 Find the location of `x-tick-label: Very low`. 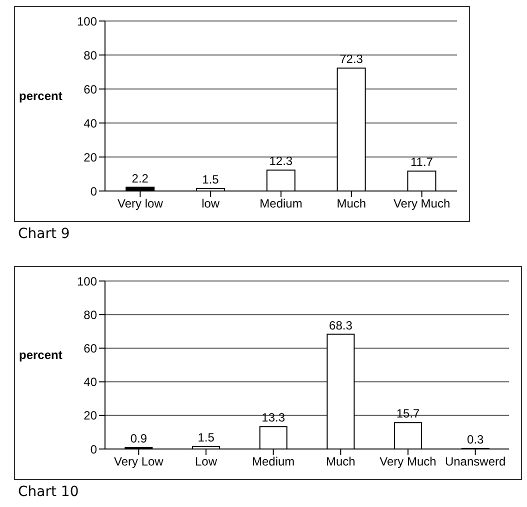

x-tick-label: Very low is located at coordinates (141, 203).